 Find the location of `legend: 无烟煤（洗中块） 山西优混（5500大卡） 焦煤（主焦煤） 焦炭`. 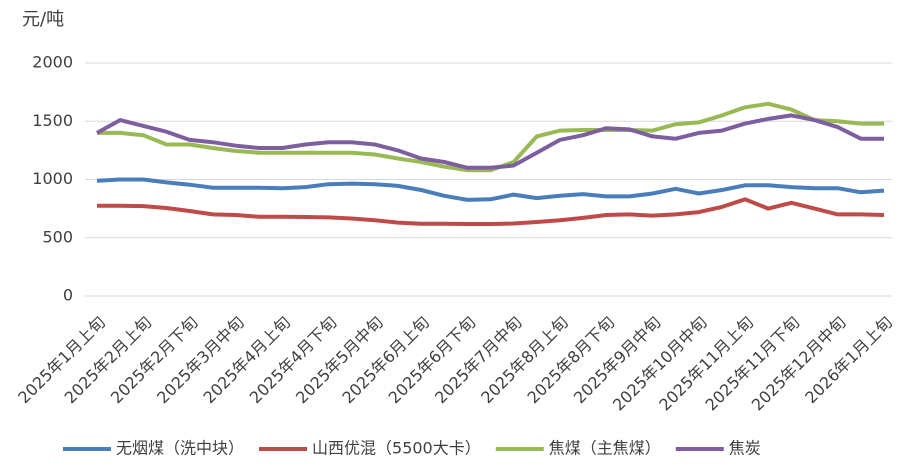

legend: 无烟煤（洗中块） 山西优混（5500大卡） 焦煤（主焦煤） 焦炭 is located at coordinates (412, 448).